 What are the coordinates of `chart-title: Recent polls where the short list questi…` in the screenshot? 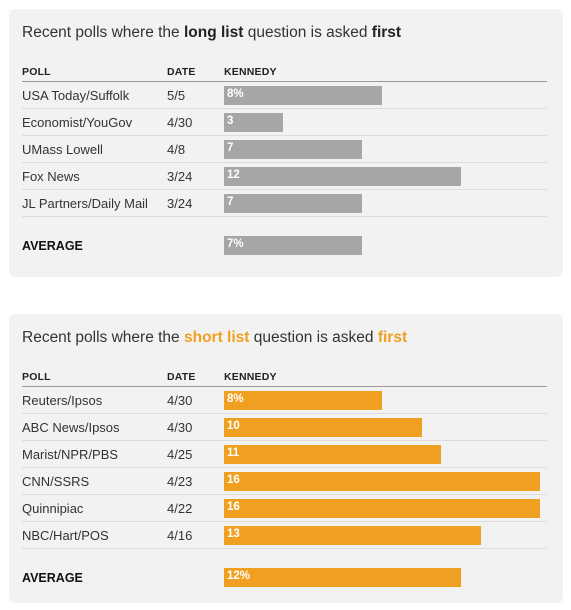 It's located at (214, 338).